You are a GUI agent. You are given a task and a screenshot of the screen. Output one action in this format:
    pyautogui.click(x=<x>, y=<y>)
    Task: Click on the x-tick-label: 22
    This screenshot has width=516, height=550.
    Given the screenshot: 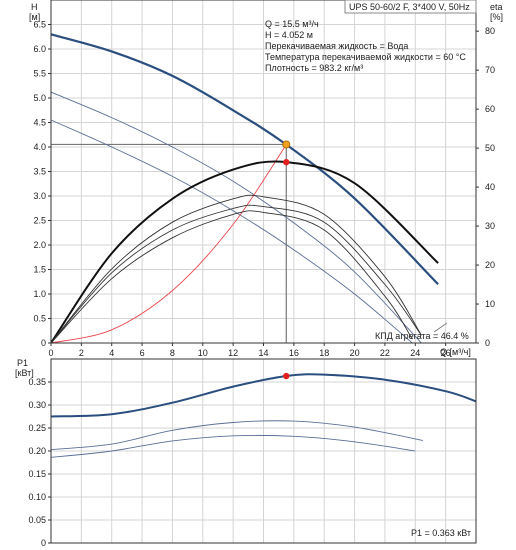 What is the action you would take?
    pyautogui.click(x=385, y=353)
    